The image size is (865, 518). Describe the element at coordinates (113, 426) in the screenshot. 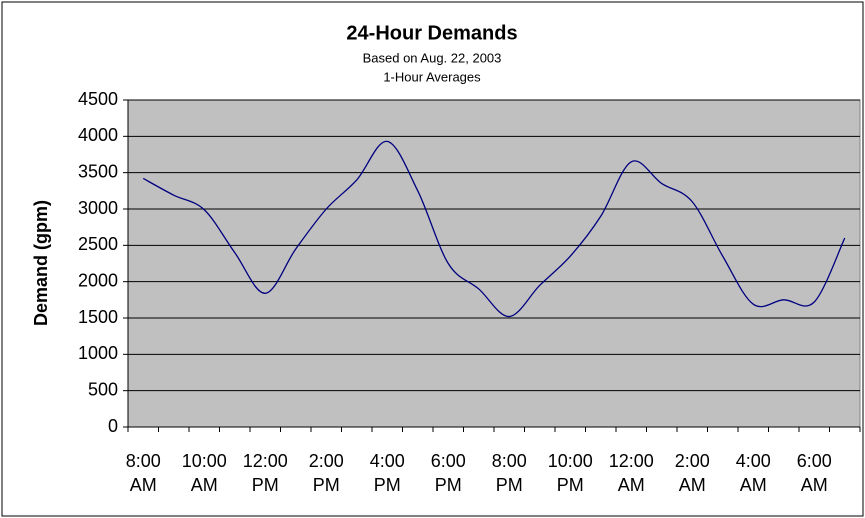

I see `y-tick-label: 0` at that location.